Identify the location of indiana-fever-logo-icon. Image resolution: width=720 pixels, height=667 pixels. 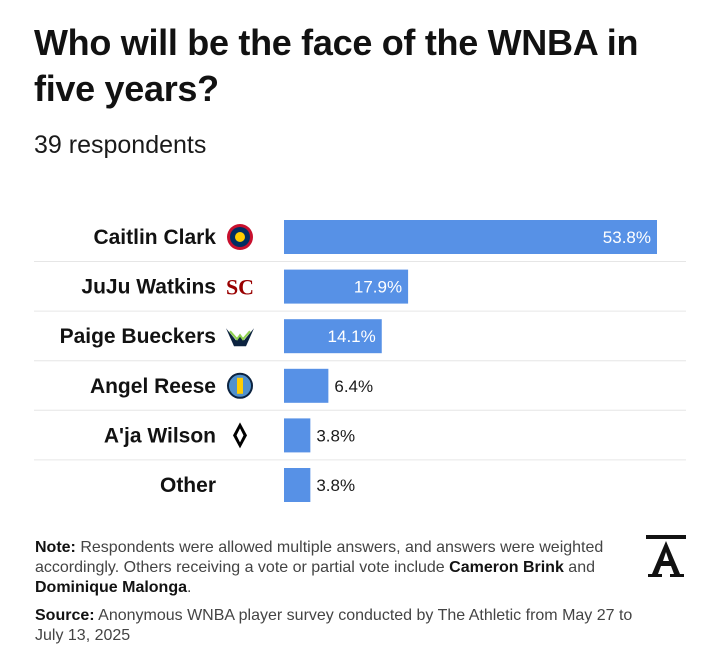
(240, 237).